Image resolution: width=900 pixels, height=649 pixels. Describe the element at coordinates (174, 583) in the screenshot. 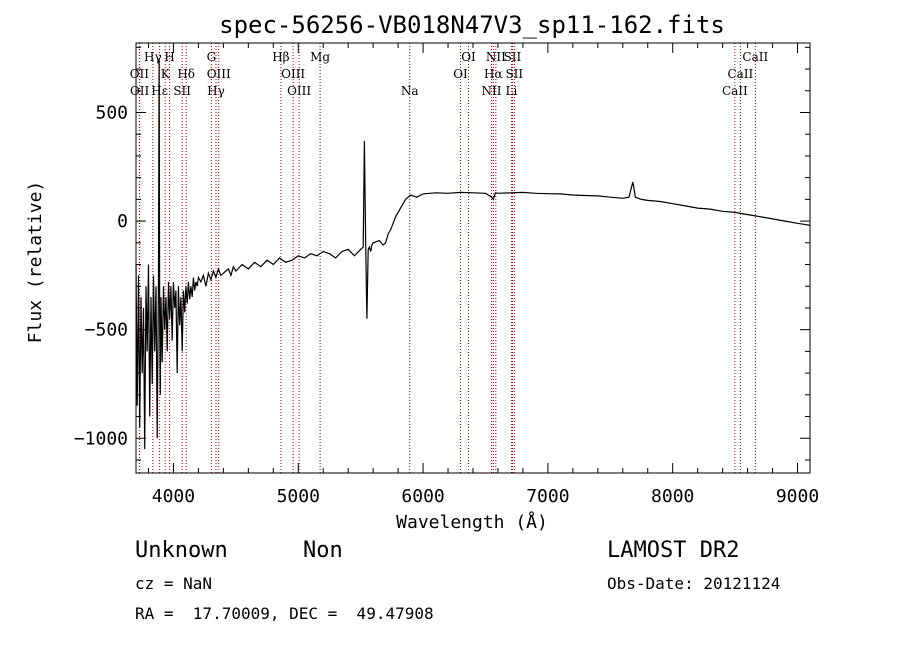

I see `redshift-value: cz = NaN` at that location.